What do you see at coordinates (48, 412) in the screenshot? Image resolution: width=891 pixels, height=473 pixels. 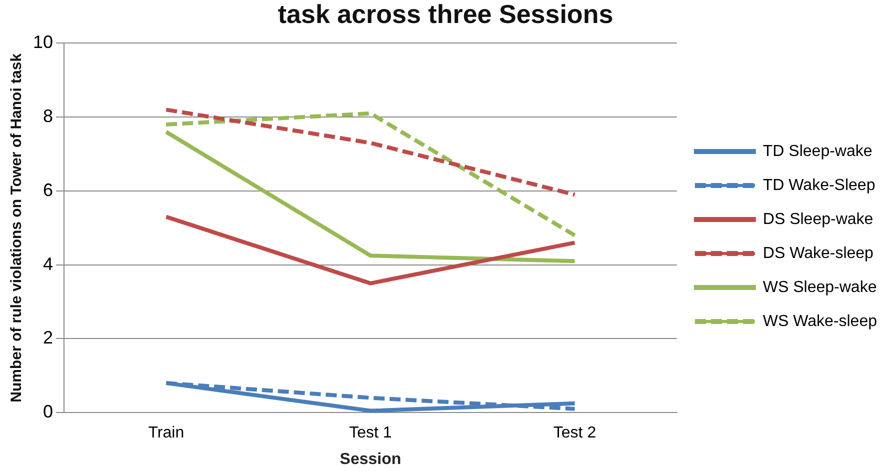 I see `y-tick-label: 0` at bounding box center [48, 412].